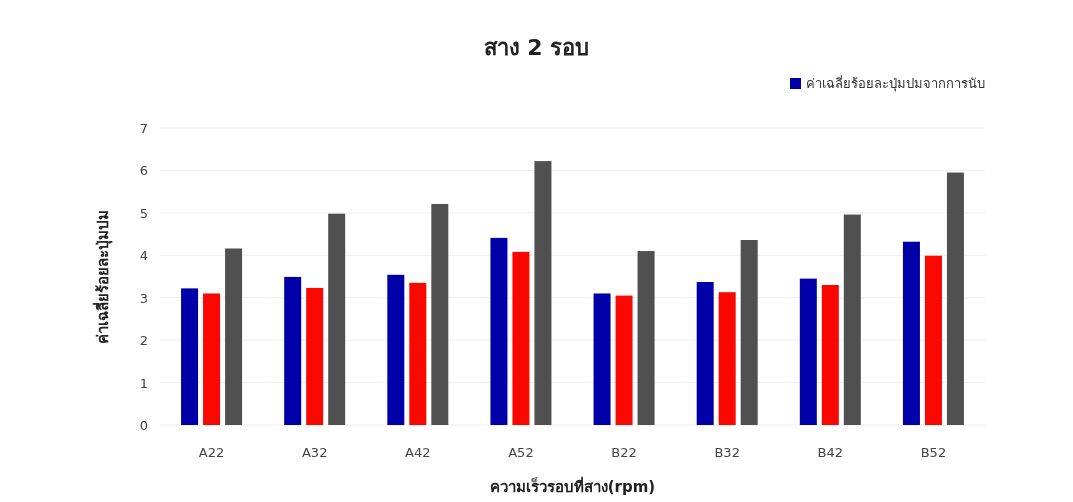 Image resolution: width=1073 pixels, height=502 pixels. Describe the element at coordinates (314, 452) in the screenshot. I see `x-tick-label: A32` at that location.